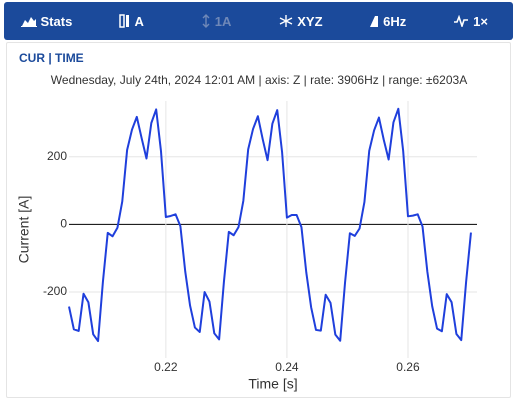 This screenshot has width=517, height=402. Describe the element at coordinates (57, 156) in the screenshot. I see `y-tick-label: 200` at that location.